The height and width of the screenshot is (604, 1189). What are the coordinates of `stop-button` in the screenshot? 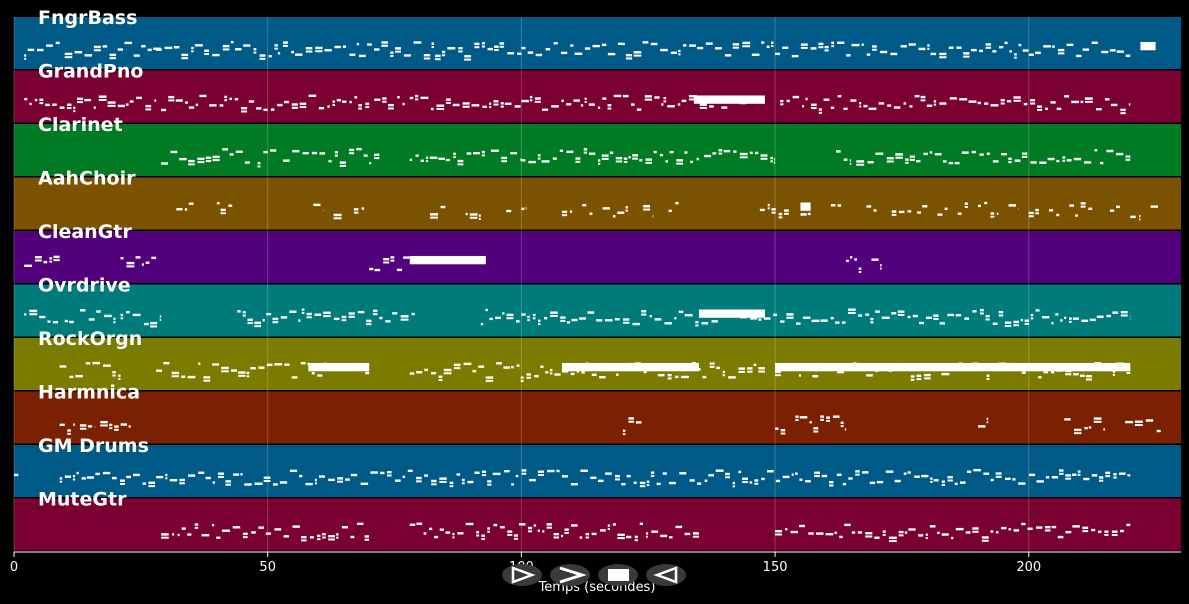 It's located at (618, 575).